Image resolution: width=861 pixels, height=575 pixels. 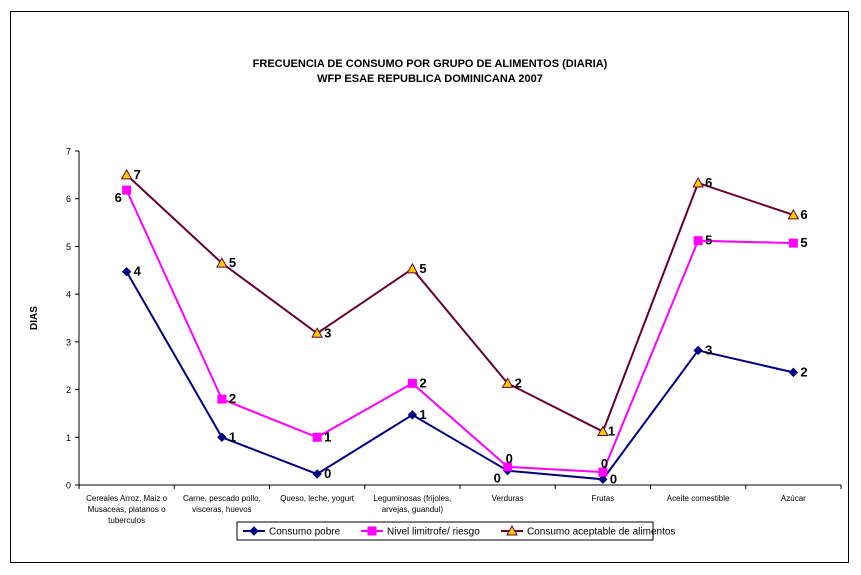 I want to click on y-tick-label: 7, so click(x=68, y=152).